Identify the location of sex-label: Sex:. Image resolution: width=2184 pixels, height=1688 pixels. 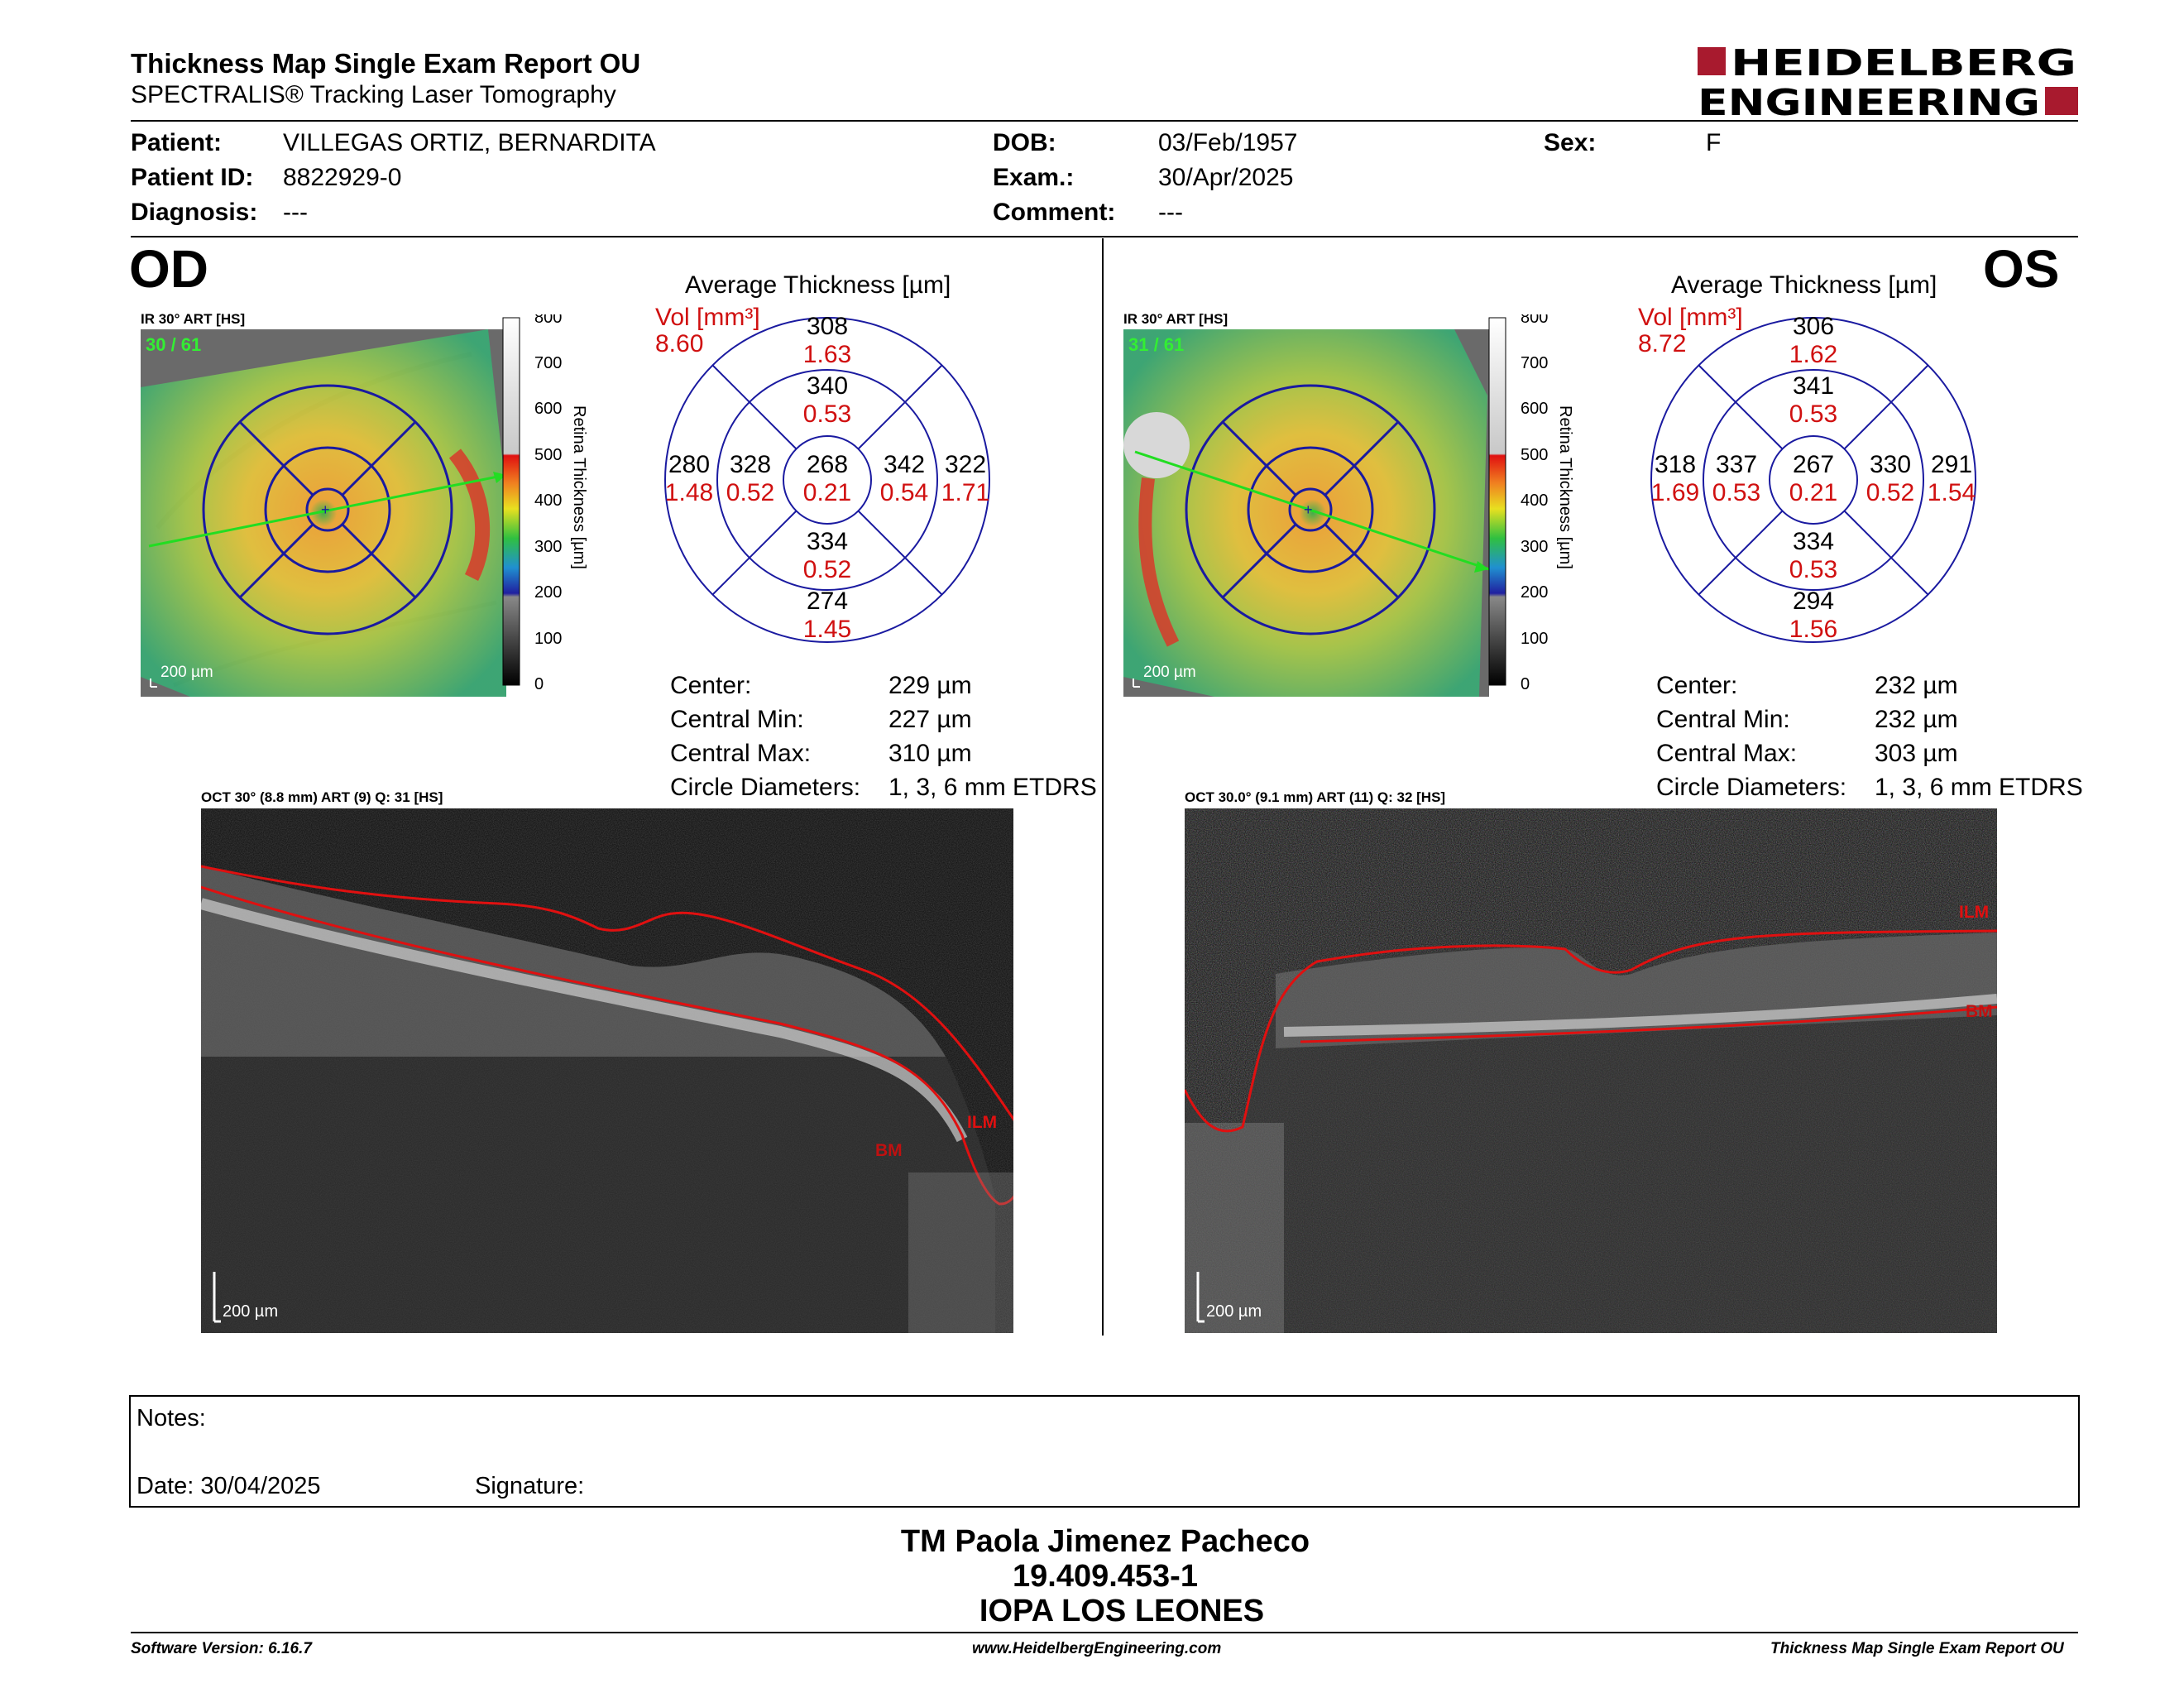
(1570, 142).